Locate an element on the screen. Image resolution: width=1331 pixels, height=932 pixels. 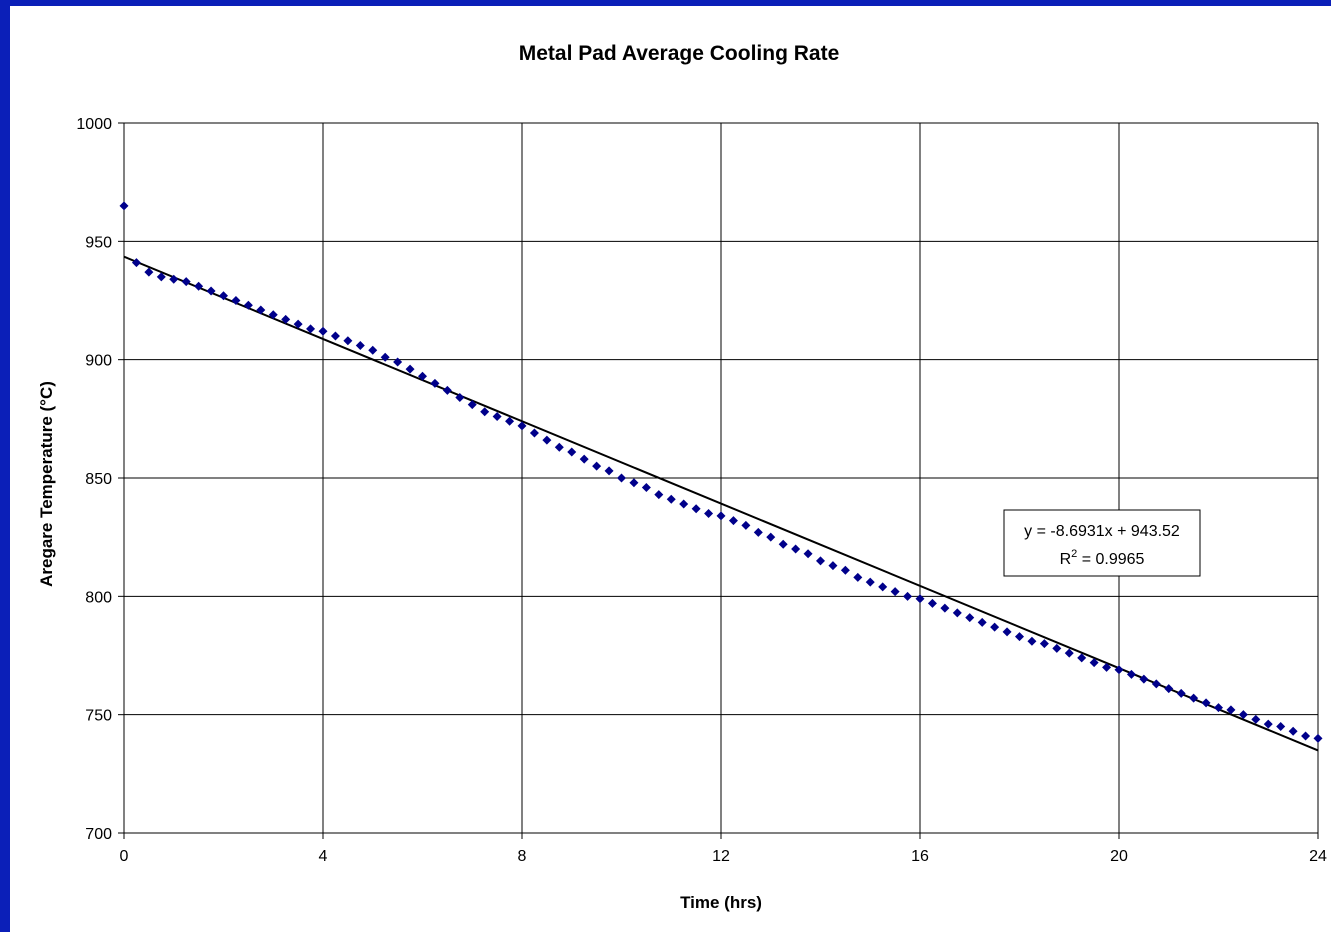
chart-title: Metal Pad Average Cooling Rate is located at coordinates (679, 53).